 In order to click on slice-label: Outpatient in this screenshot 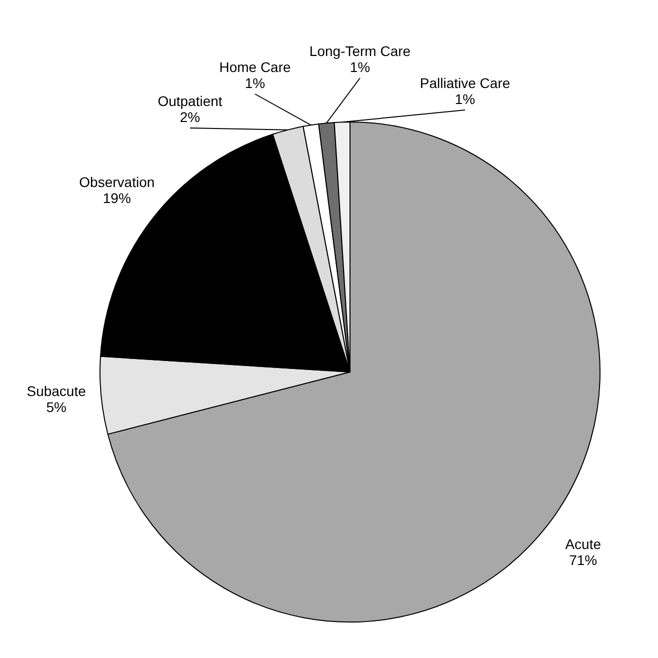, I will do `click(190, 101)`.